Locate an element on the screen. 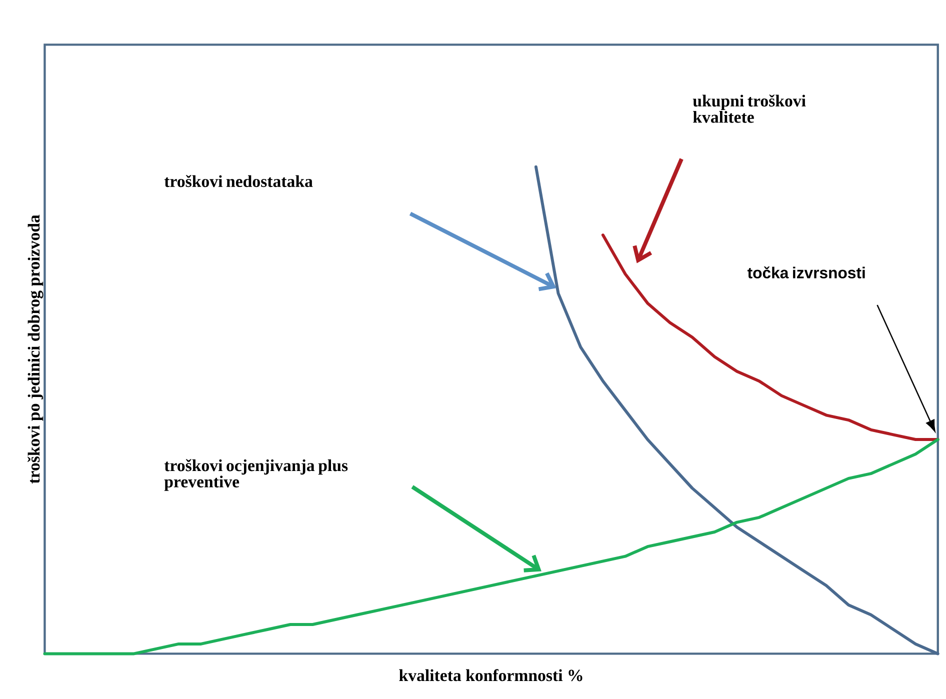 This screenshot has width=946, height=699. y-axis-title: troškovi po jedinici dobrog proizvoda is located at coordinates (36, 349).